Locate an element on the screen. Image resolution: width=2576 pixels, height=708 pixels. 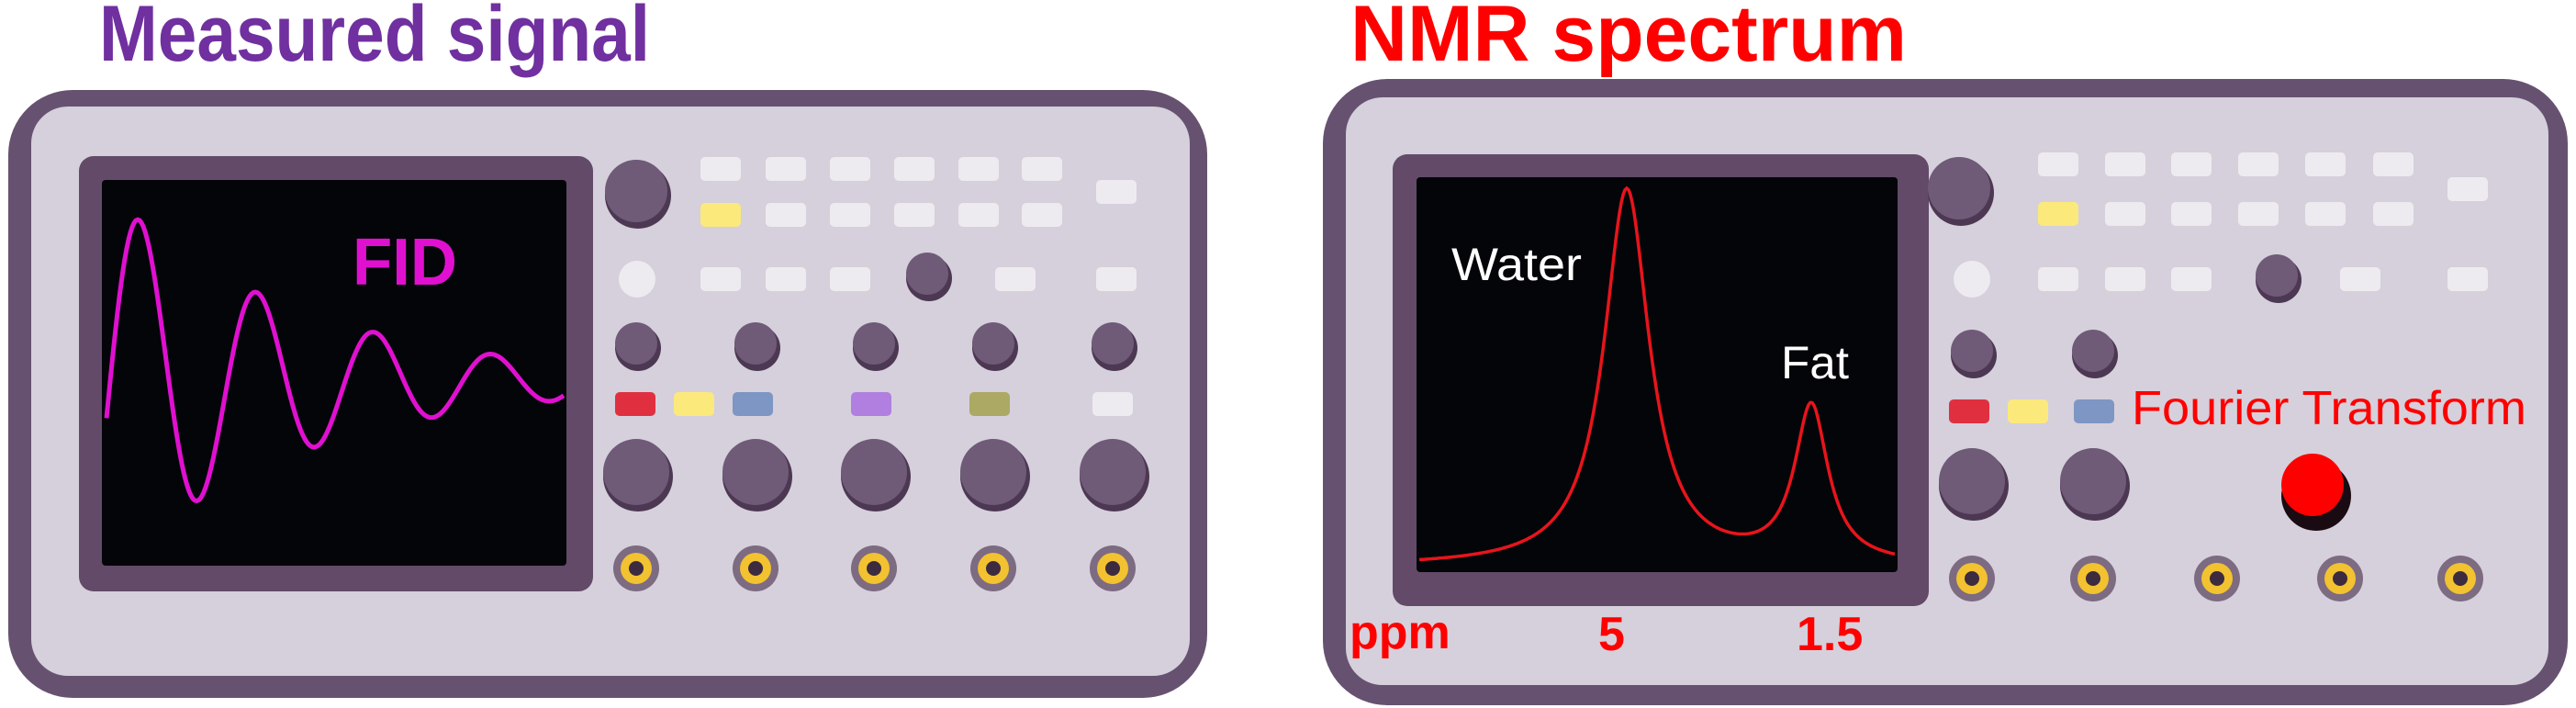
left-title: Measured signal is located at coordinates (374, 39).